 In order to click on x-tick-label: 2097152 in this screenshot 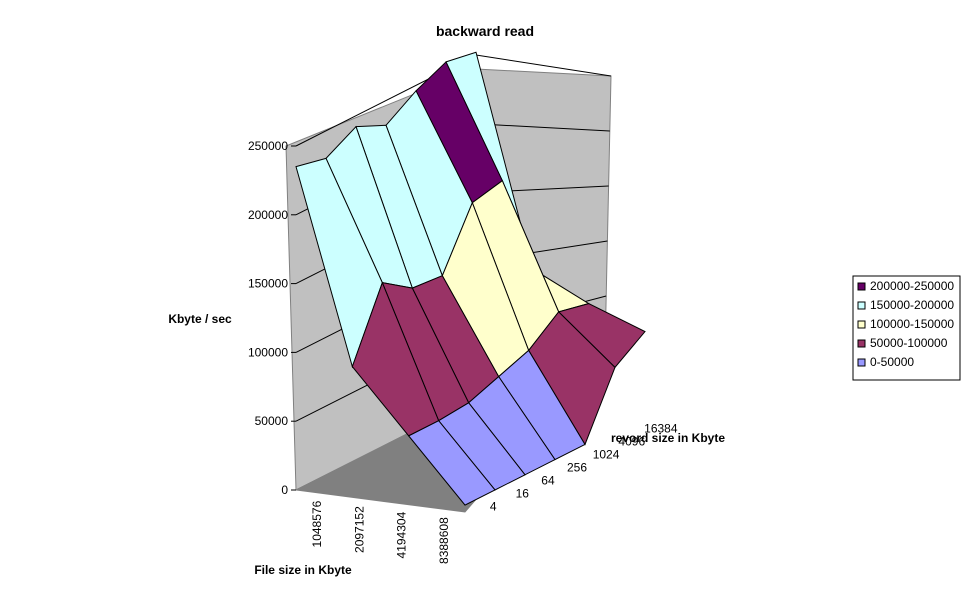, I will do `click(359, 529)`.